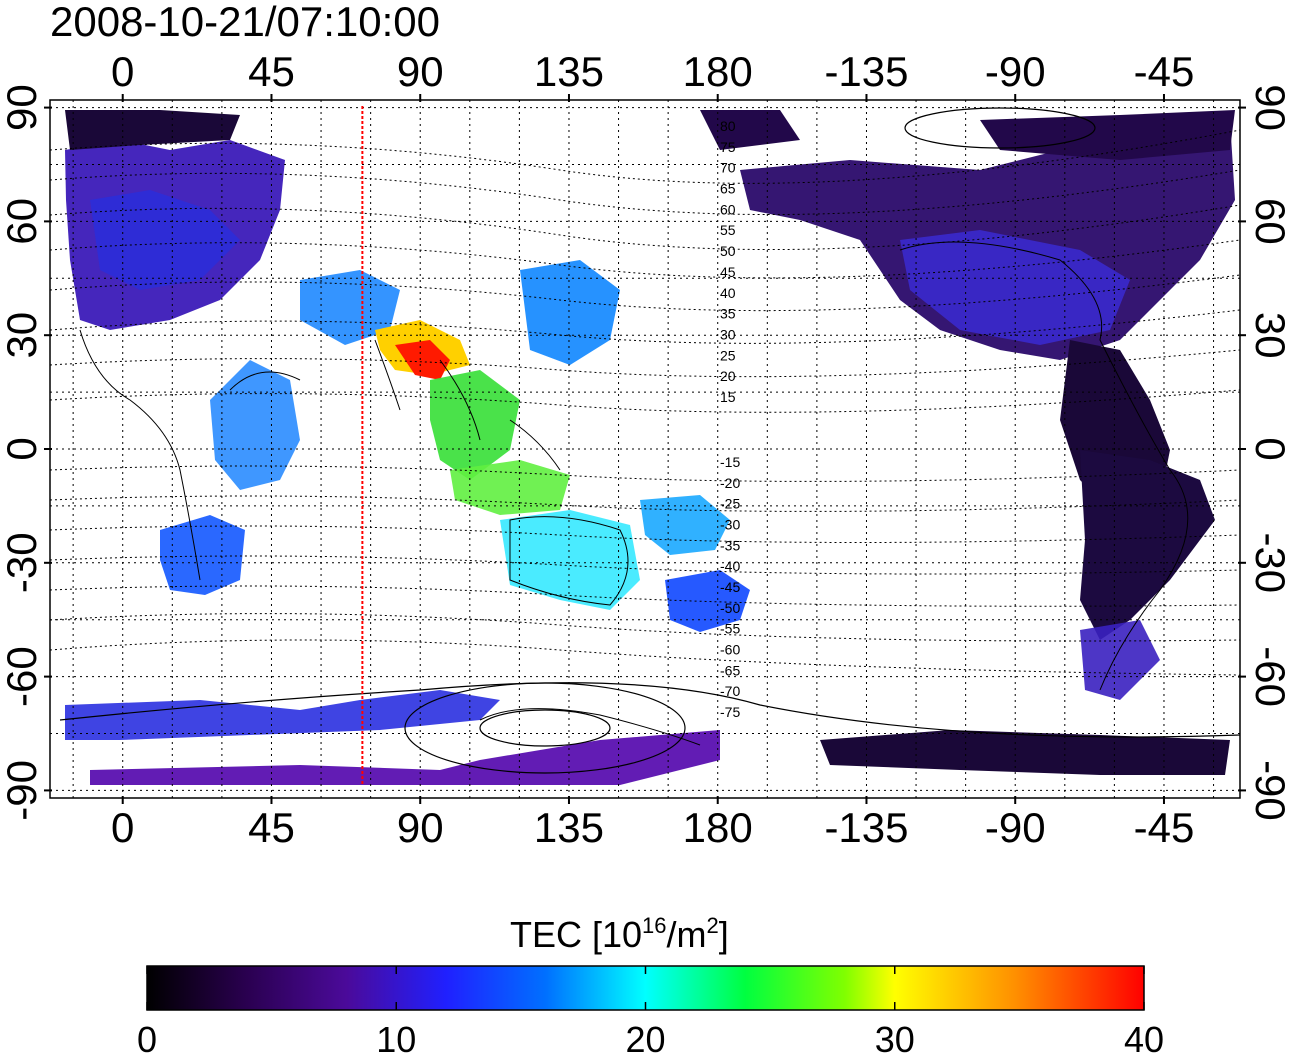  I want to click on contour-label: 20, so click(728, 376).